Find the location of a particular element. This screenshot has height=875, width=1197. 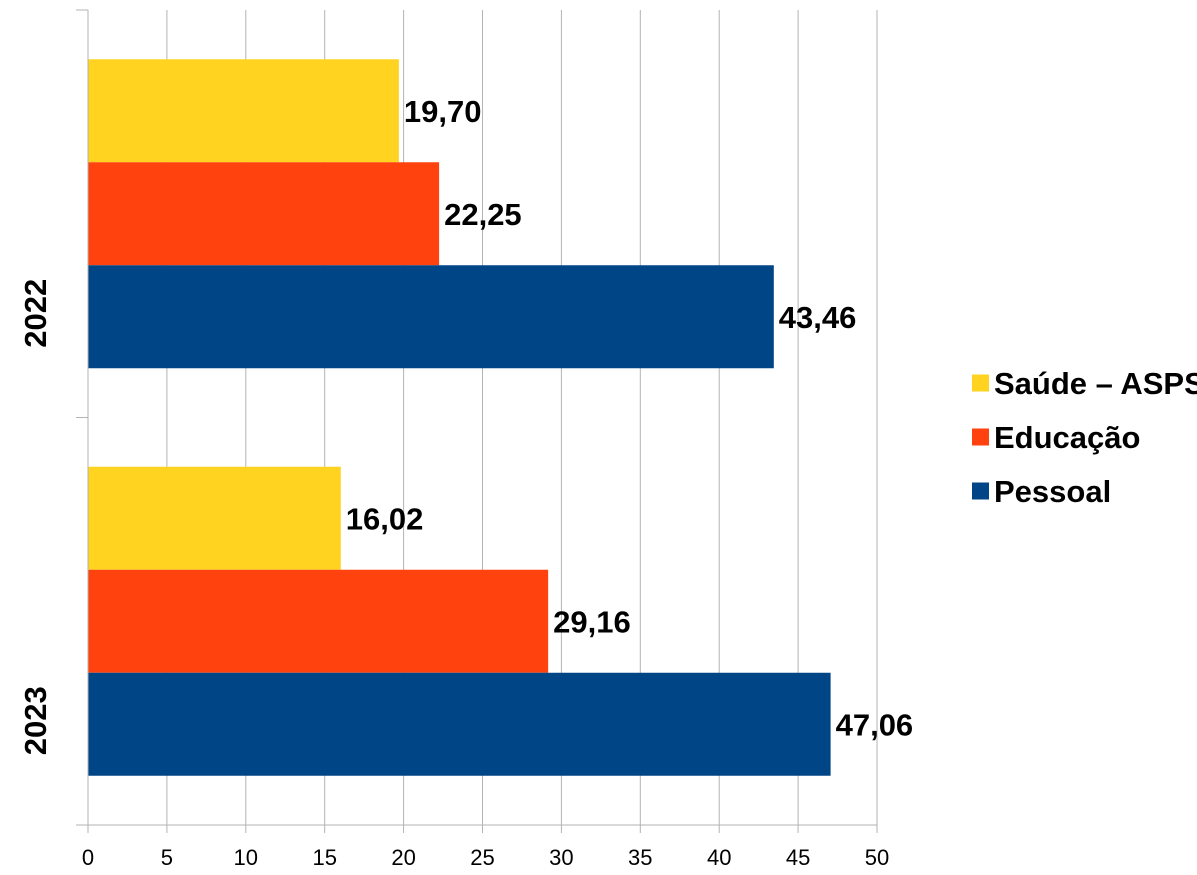

data-label: 29,16 is located at coordinates (592, 621).